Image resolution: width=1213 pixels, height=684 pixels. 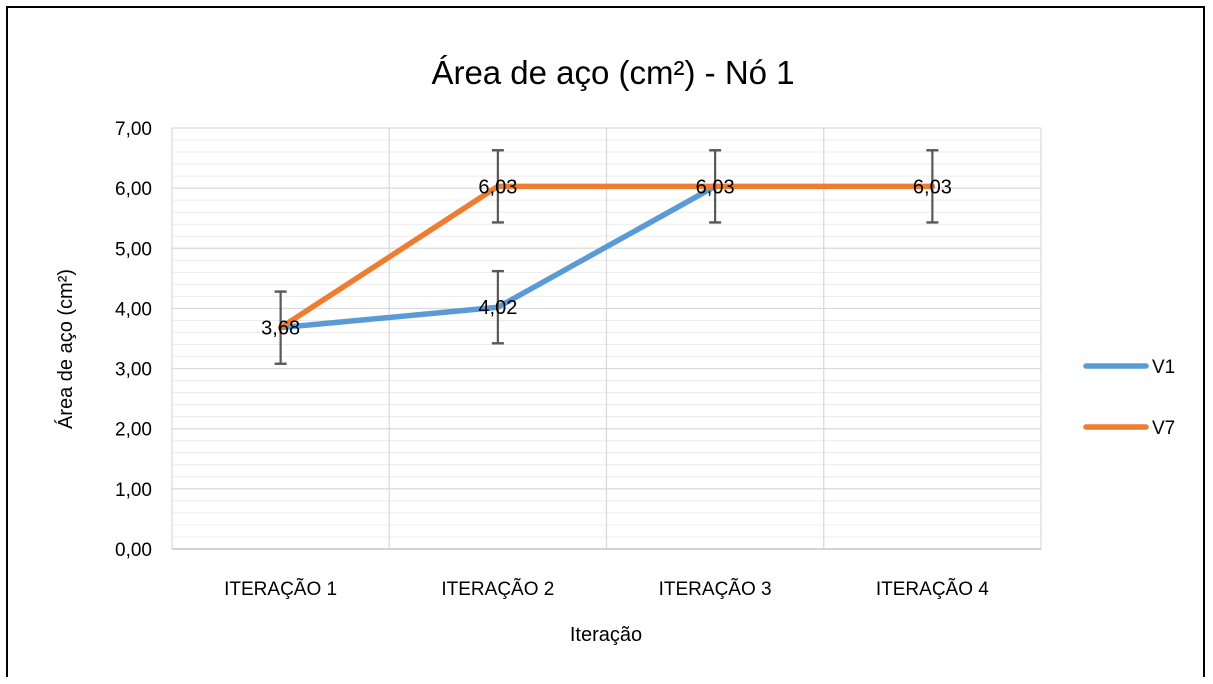 What do you see at coordinates (133, 189) in the screenshot?
I see `y-tick-label: 6,00` at bounding box center [133, 189].